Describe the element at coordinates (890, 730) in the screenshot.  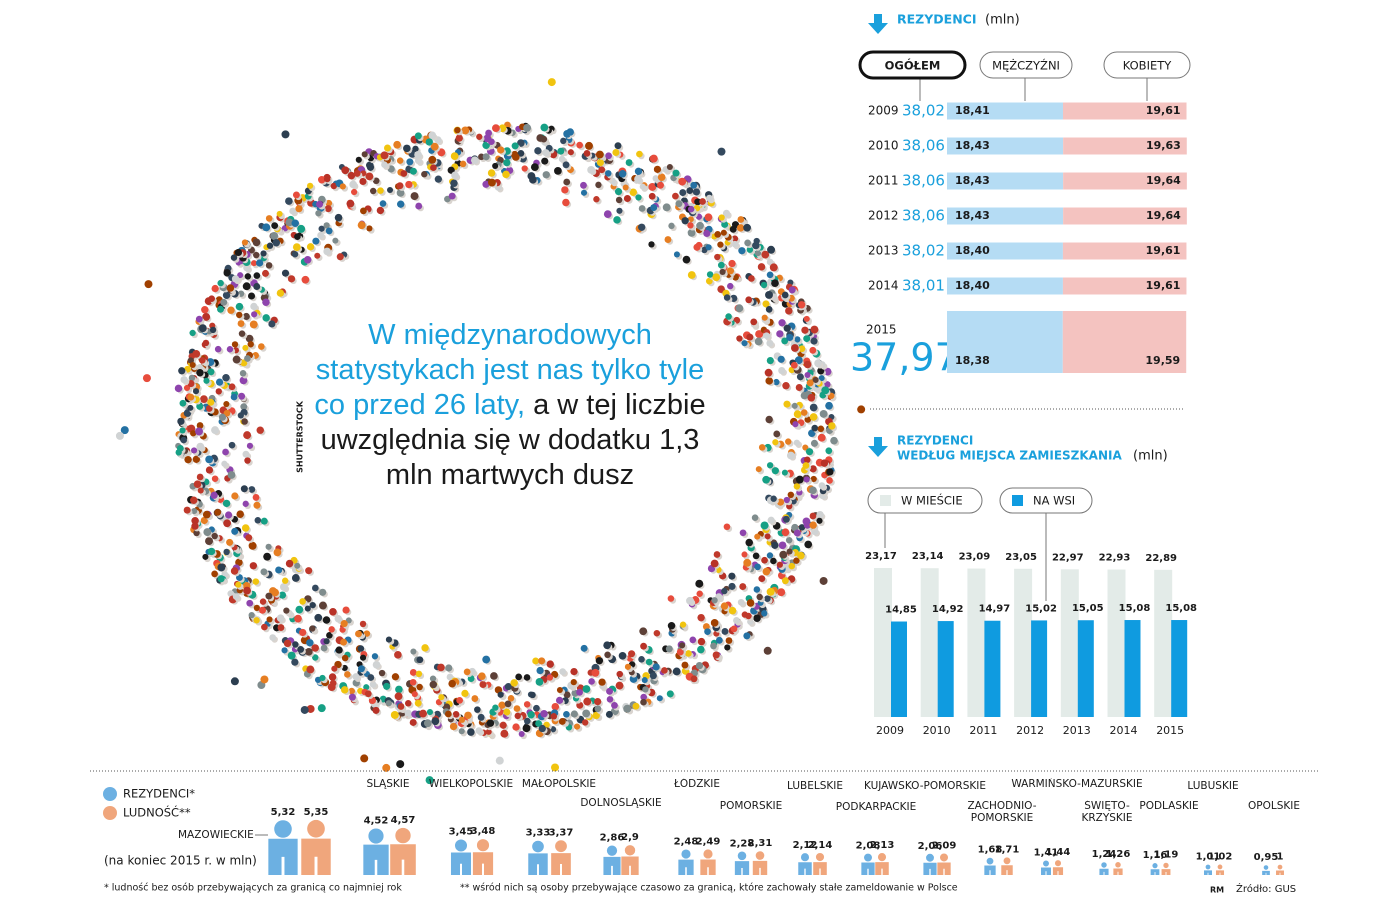
I see `year-label: 2009` at that location.